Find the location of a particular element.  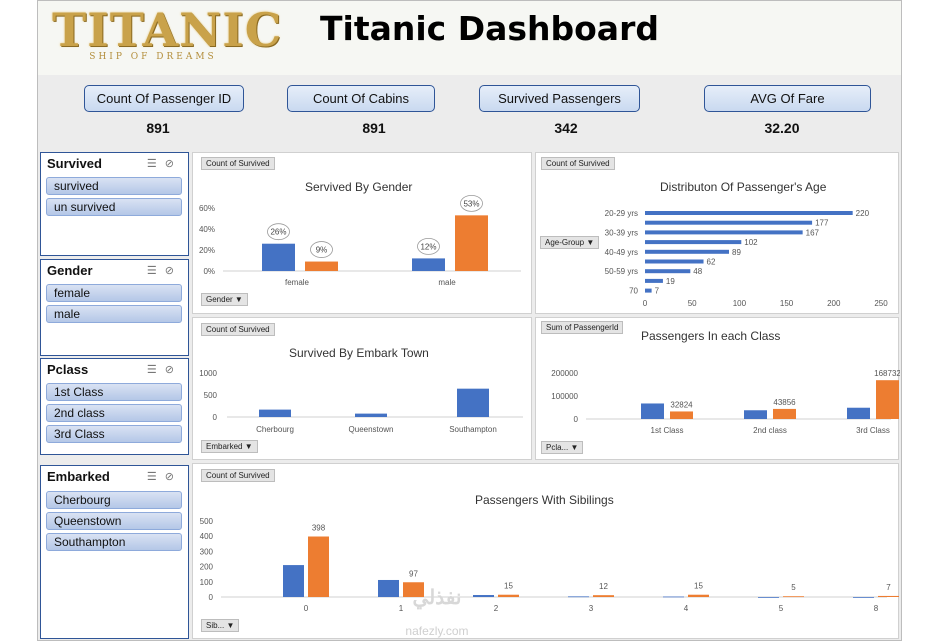

slicer-item-1st-class: 1st Class is located at coordinates (114, 392).